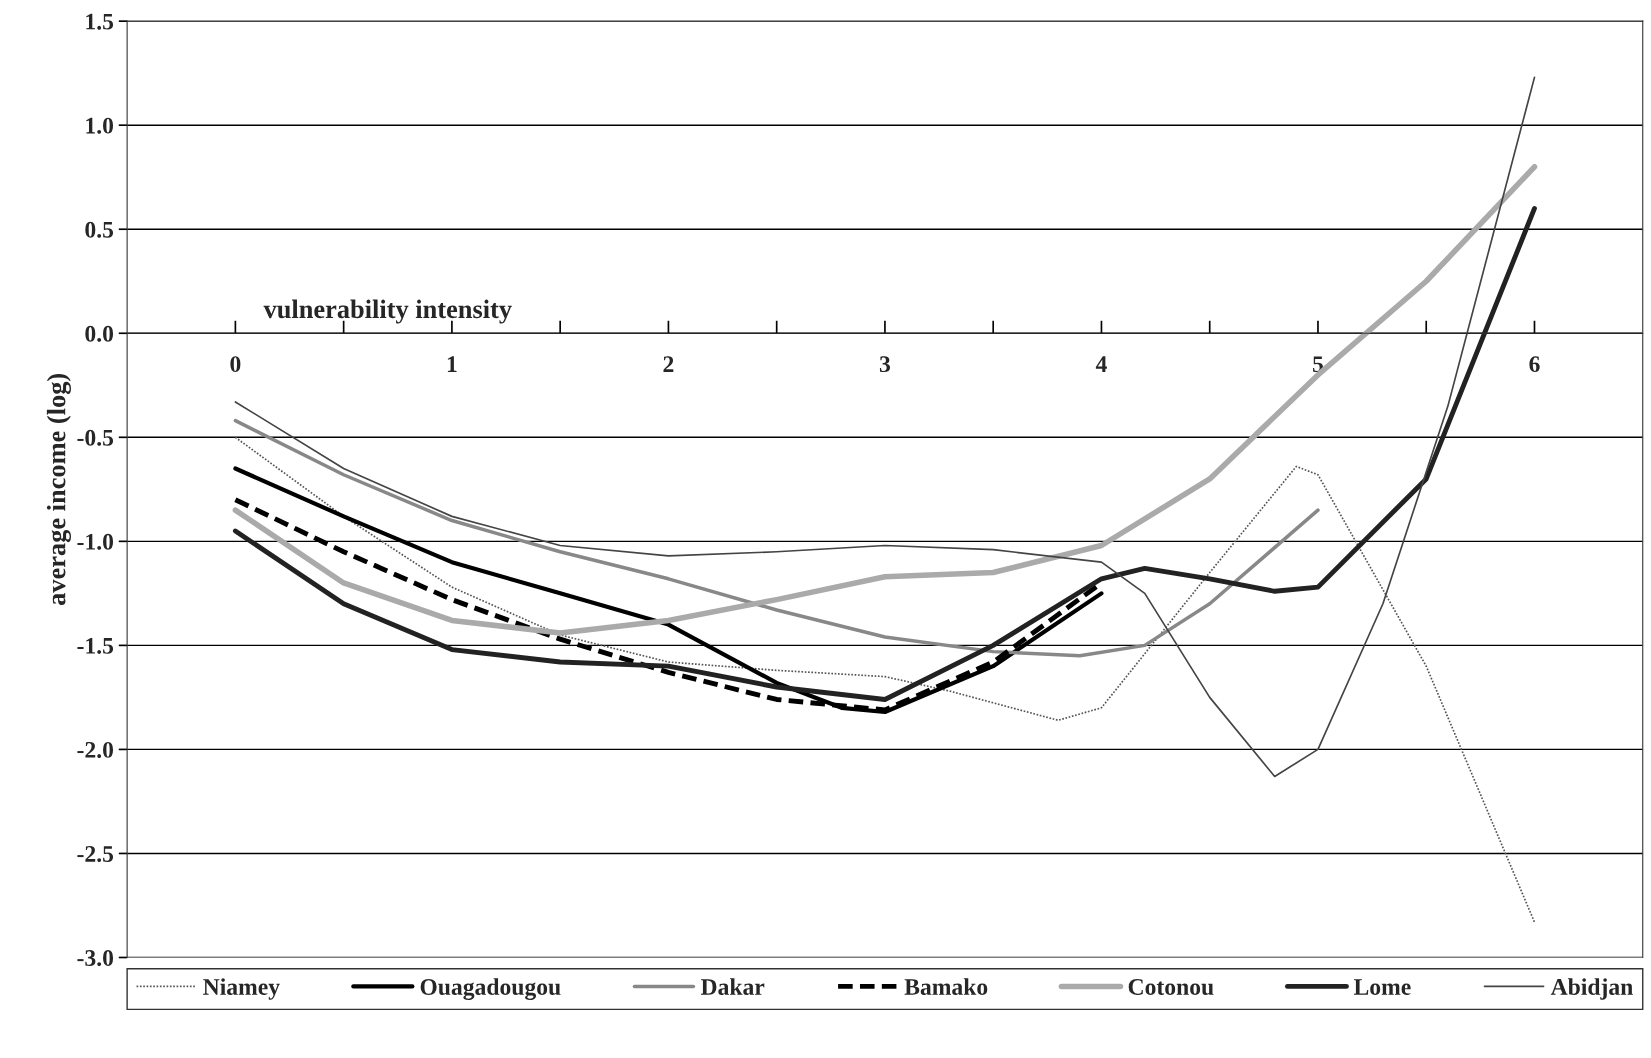 Image resolution: width=1651 pixels, height=1058 pixels. I want to click on legend-label: Dakar, so click(732, 986).